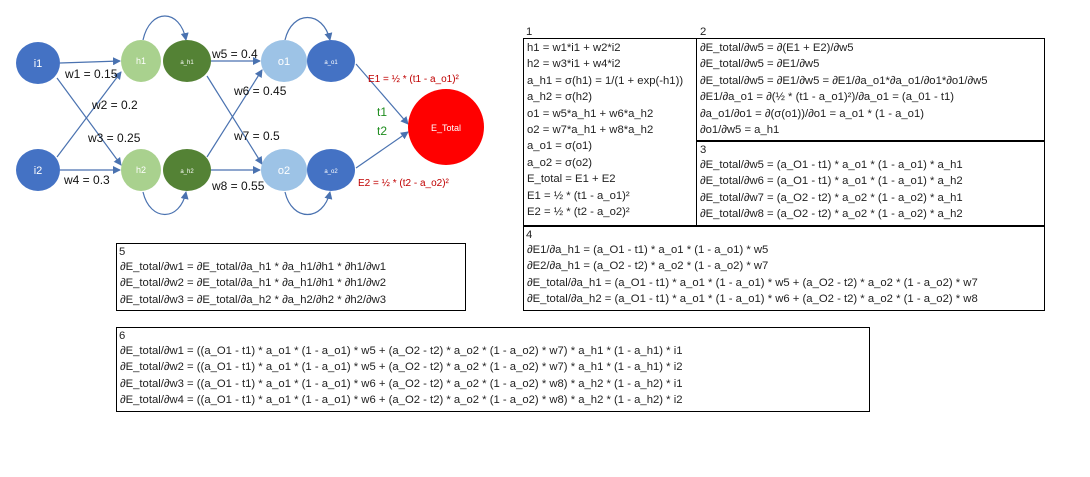  I want to click on node-o2: o2, so click(284, 170).